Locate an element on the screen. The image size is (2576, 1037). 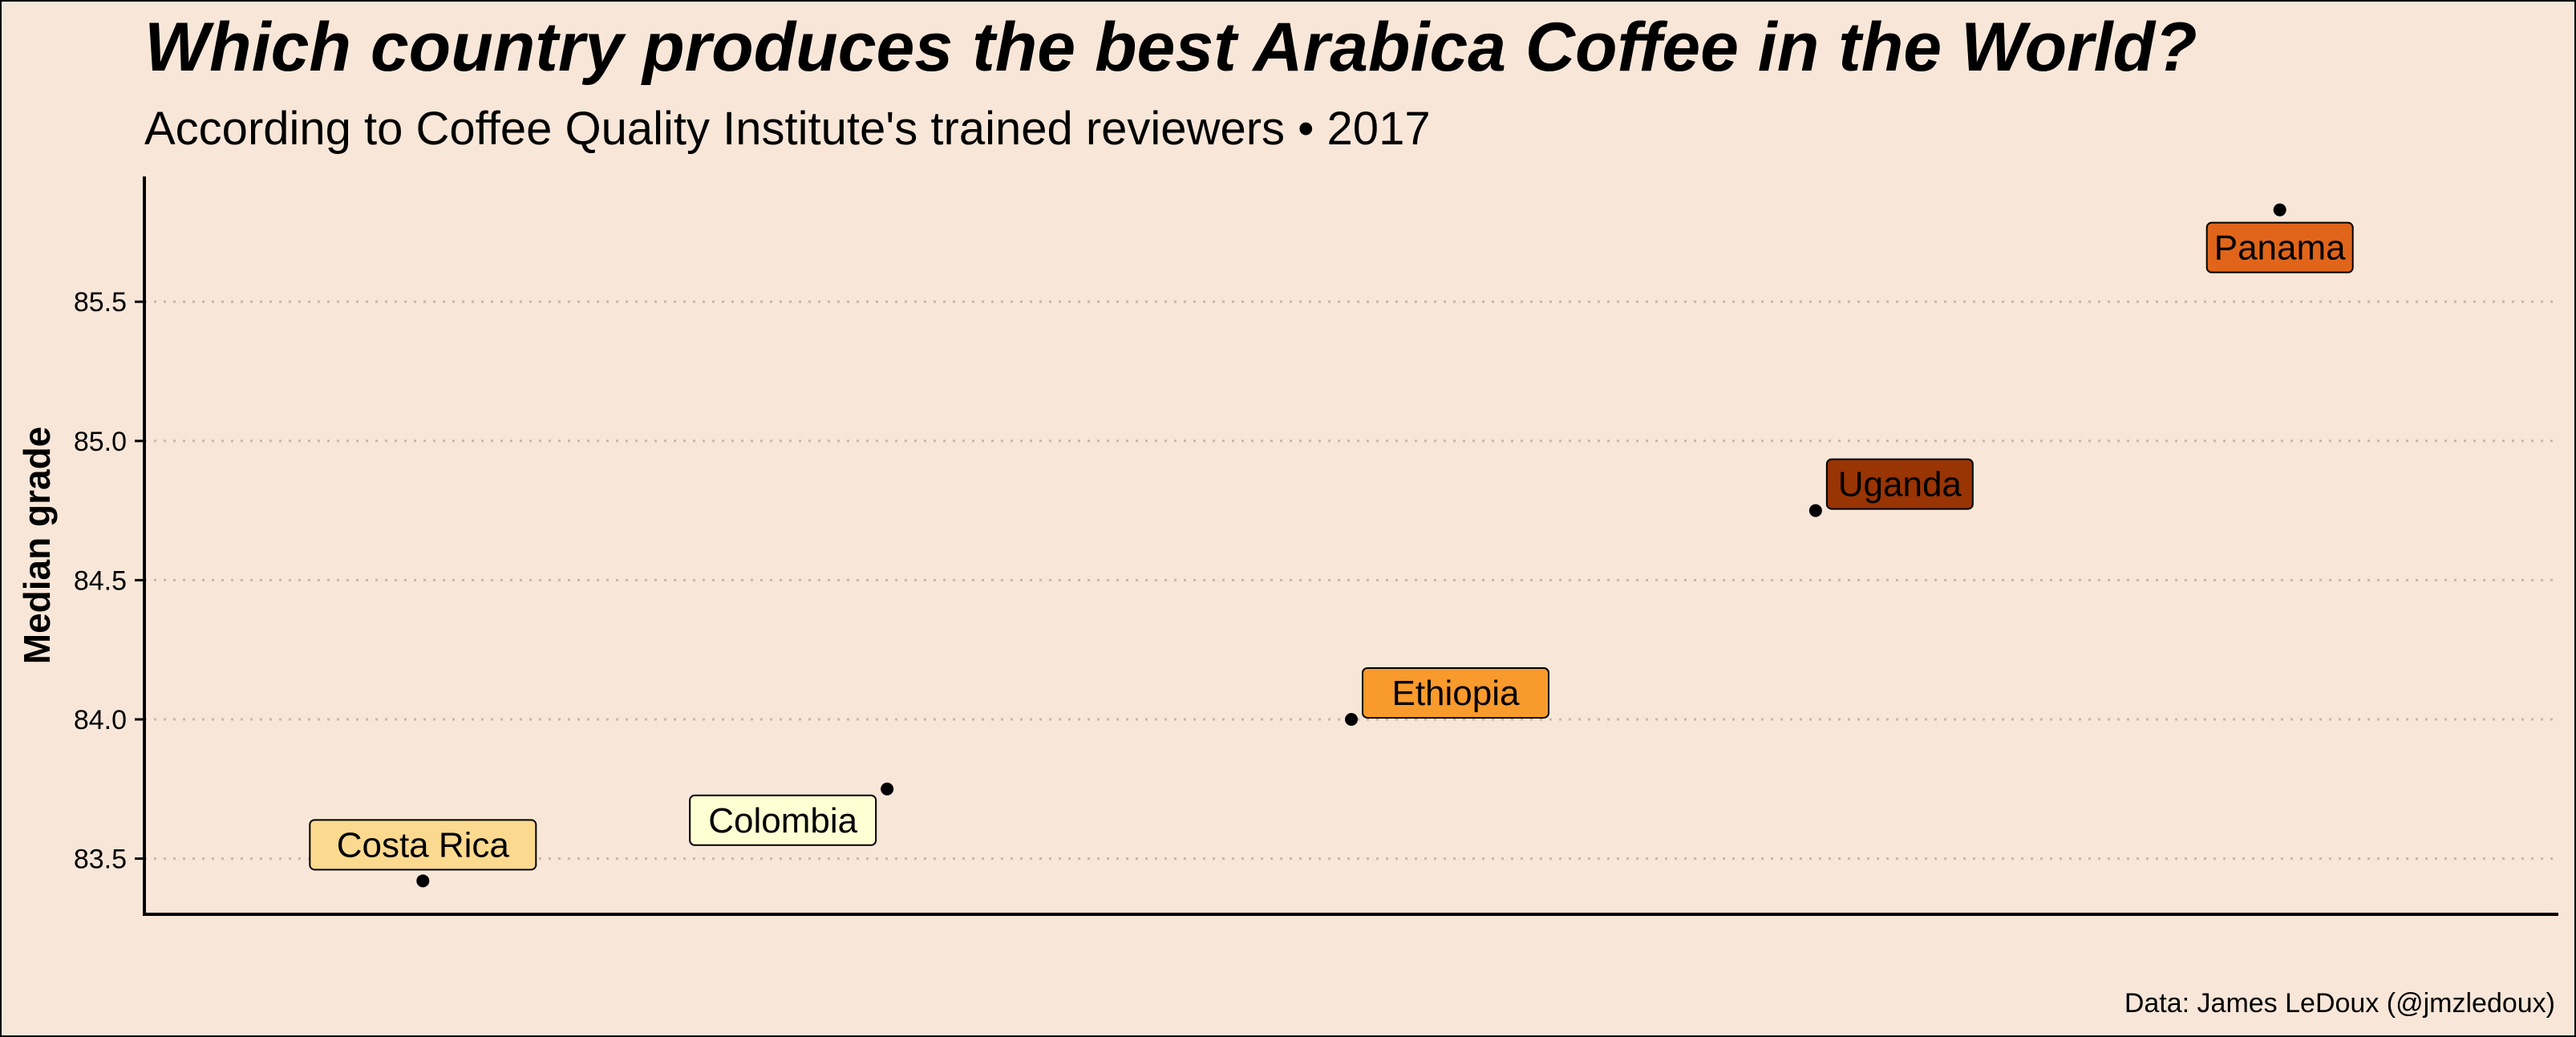
y-axis-ticks: 83.5 84.0 84.5 85.0 85.5 is located at coordinates (109, 581).